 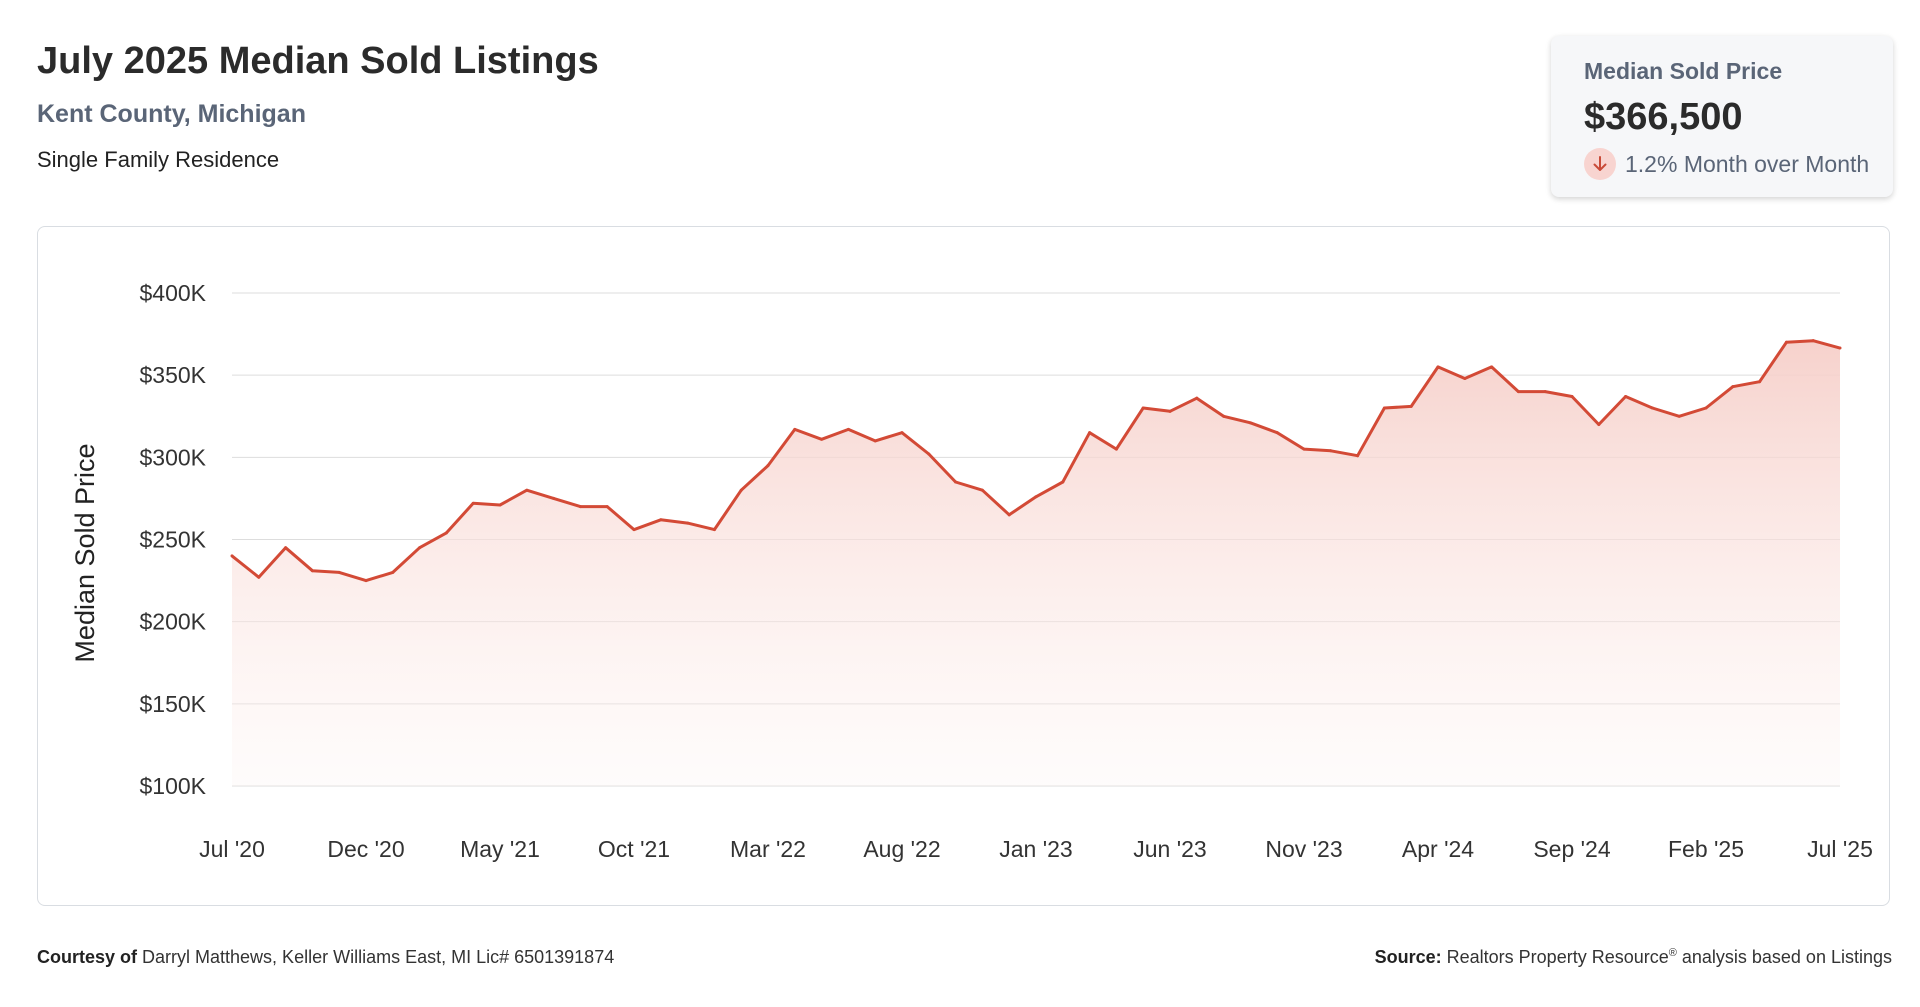 What do you see at coordinates (172, 786) in the screenshot?
I see `y-tick-label: $100K` at bounding box center [172, 786].